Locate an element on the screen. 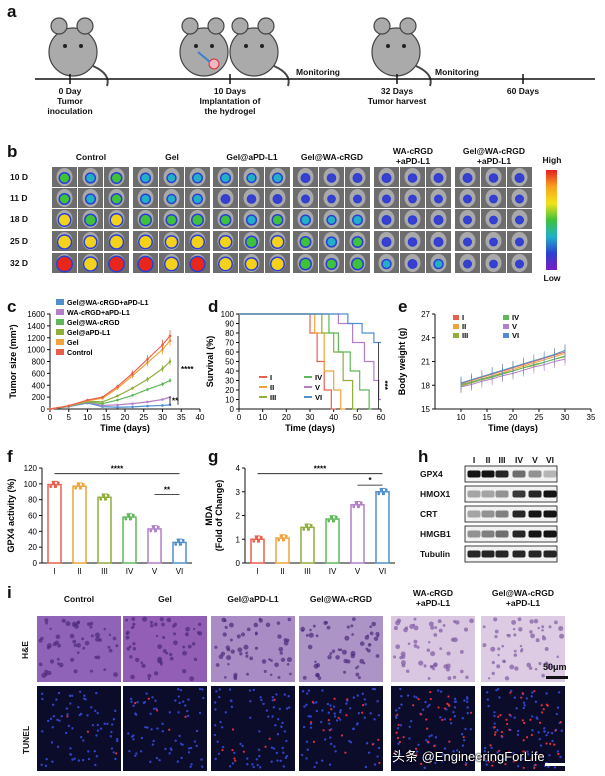  imaging-day-label: 25 D is located at coordinates (19, 241).